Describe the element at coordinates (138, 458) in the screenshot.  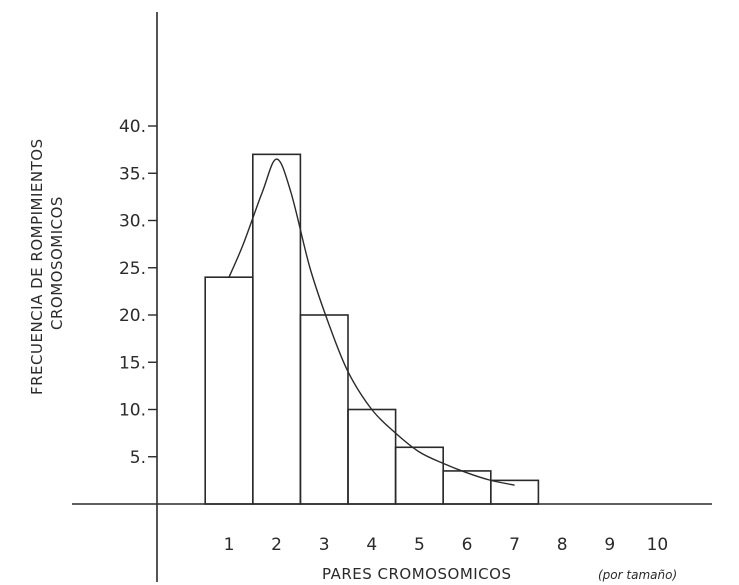
I see `y-tick-label-5: 5.` at that location.